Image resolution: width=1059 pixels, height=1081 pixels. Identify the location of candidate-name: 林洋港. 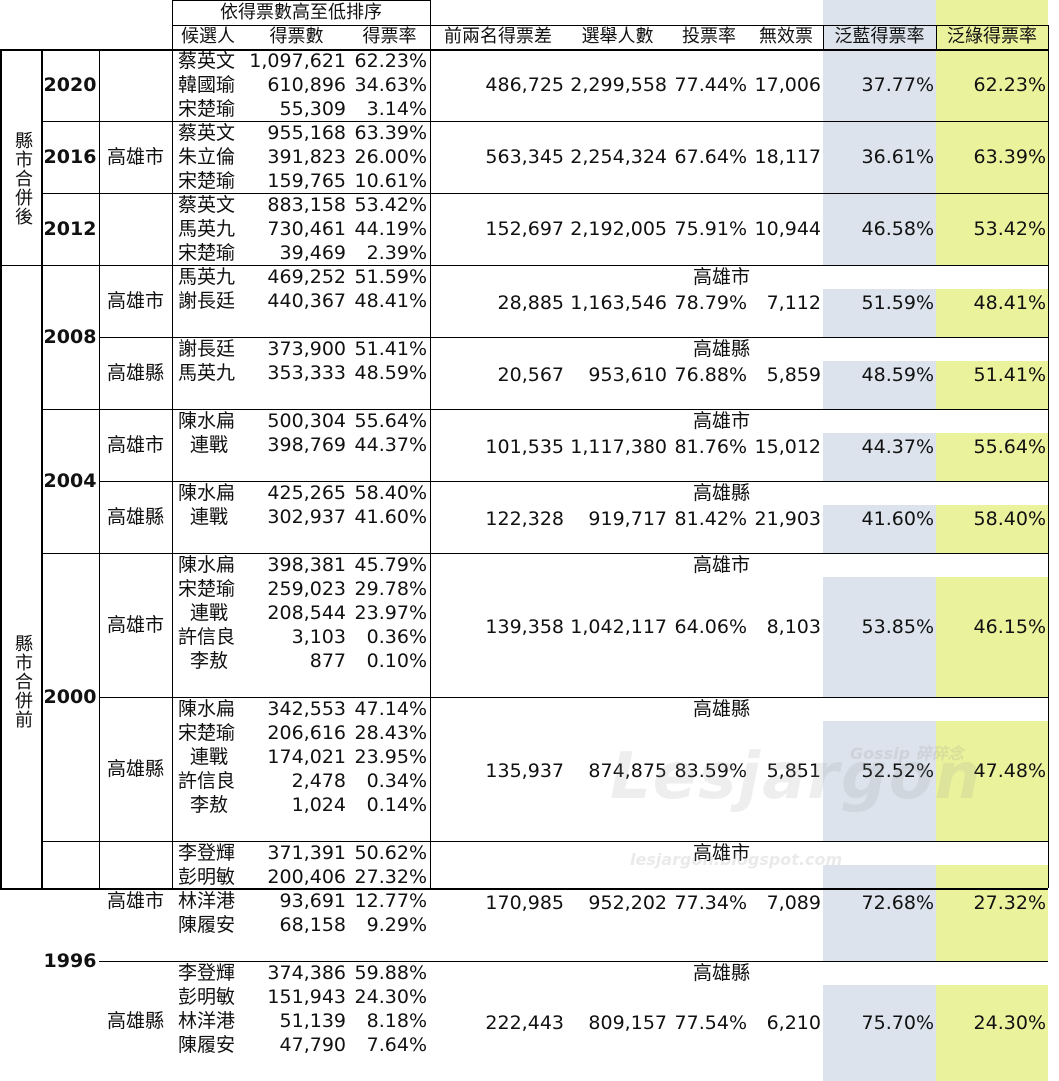
(207, 1021).